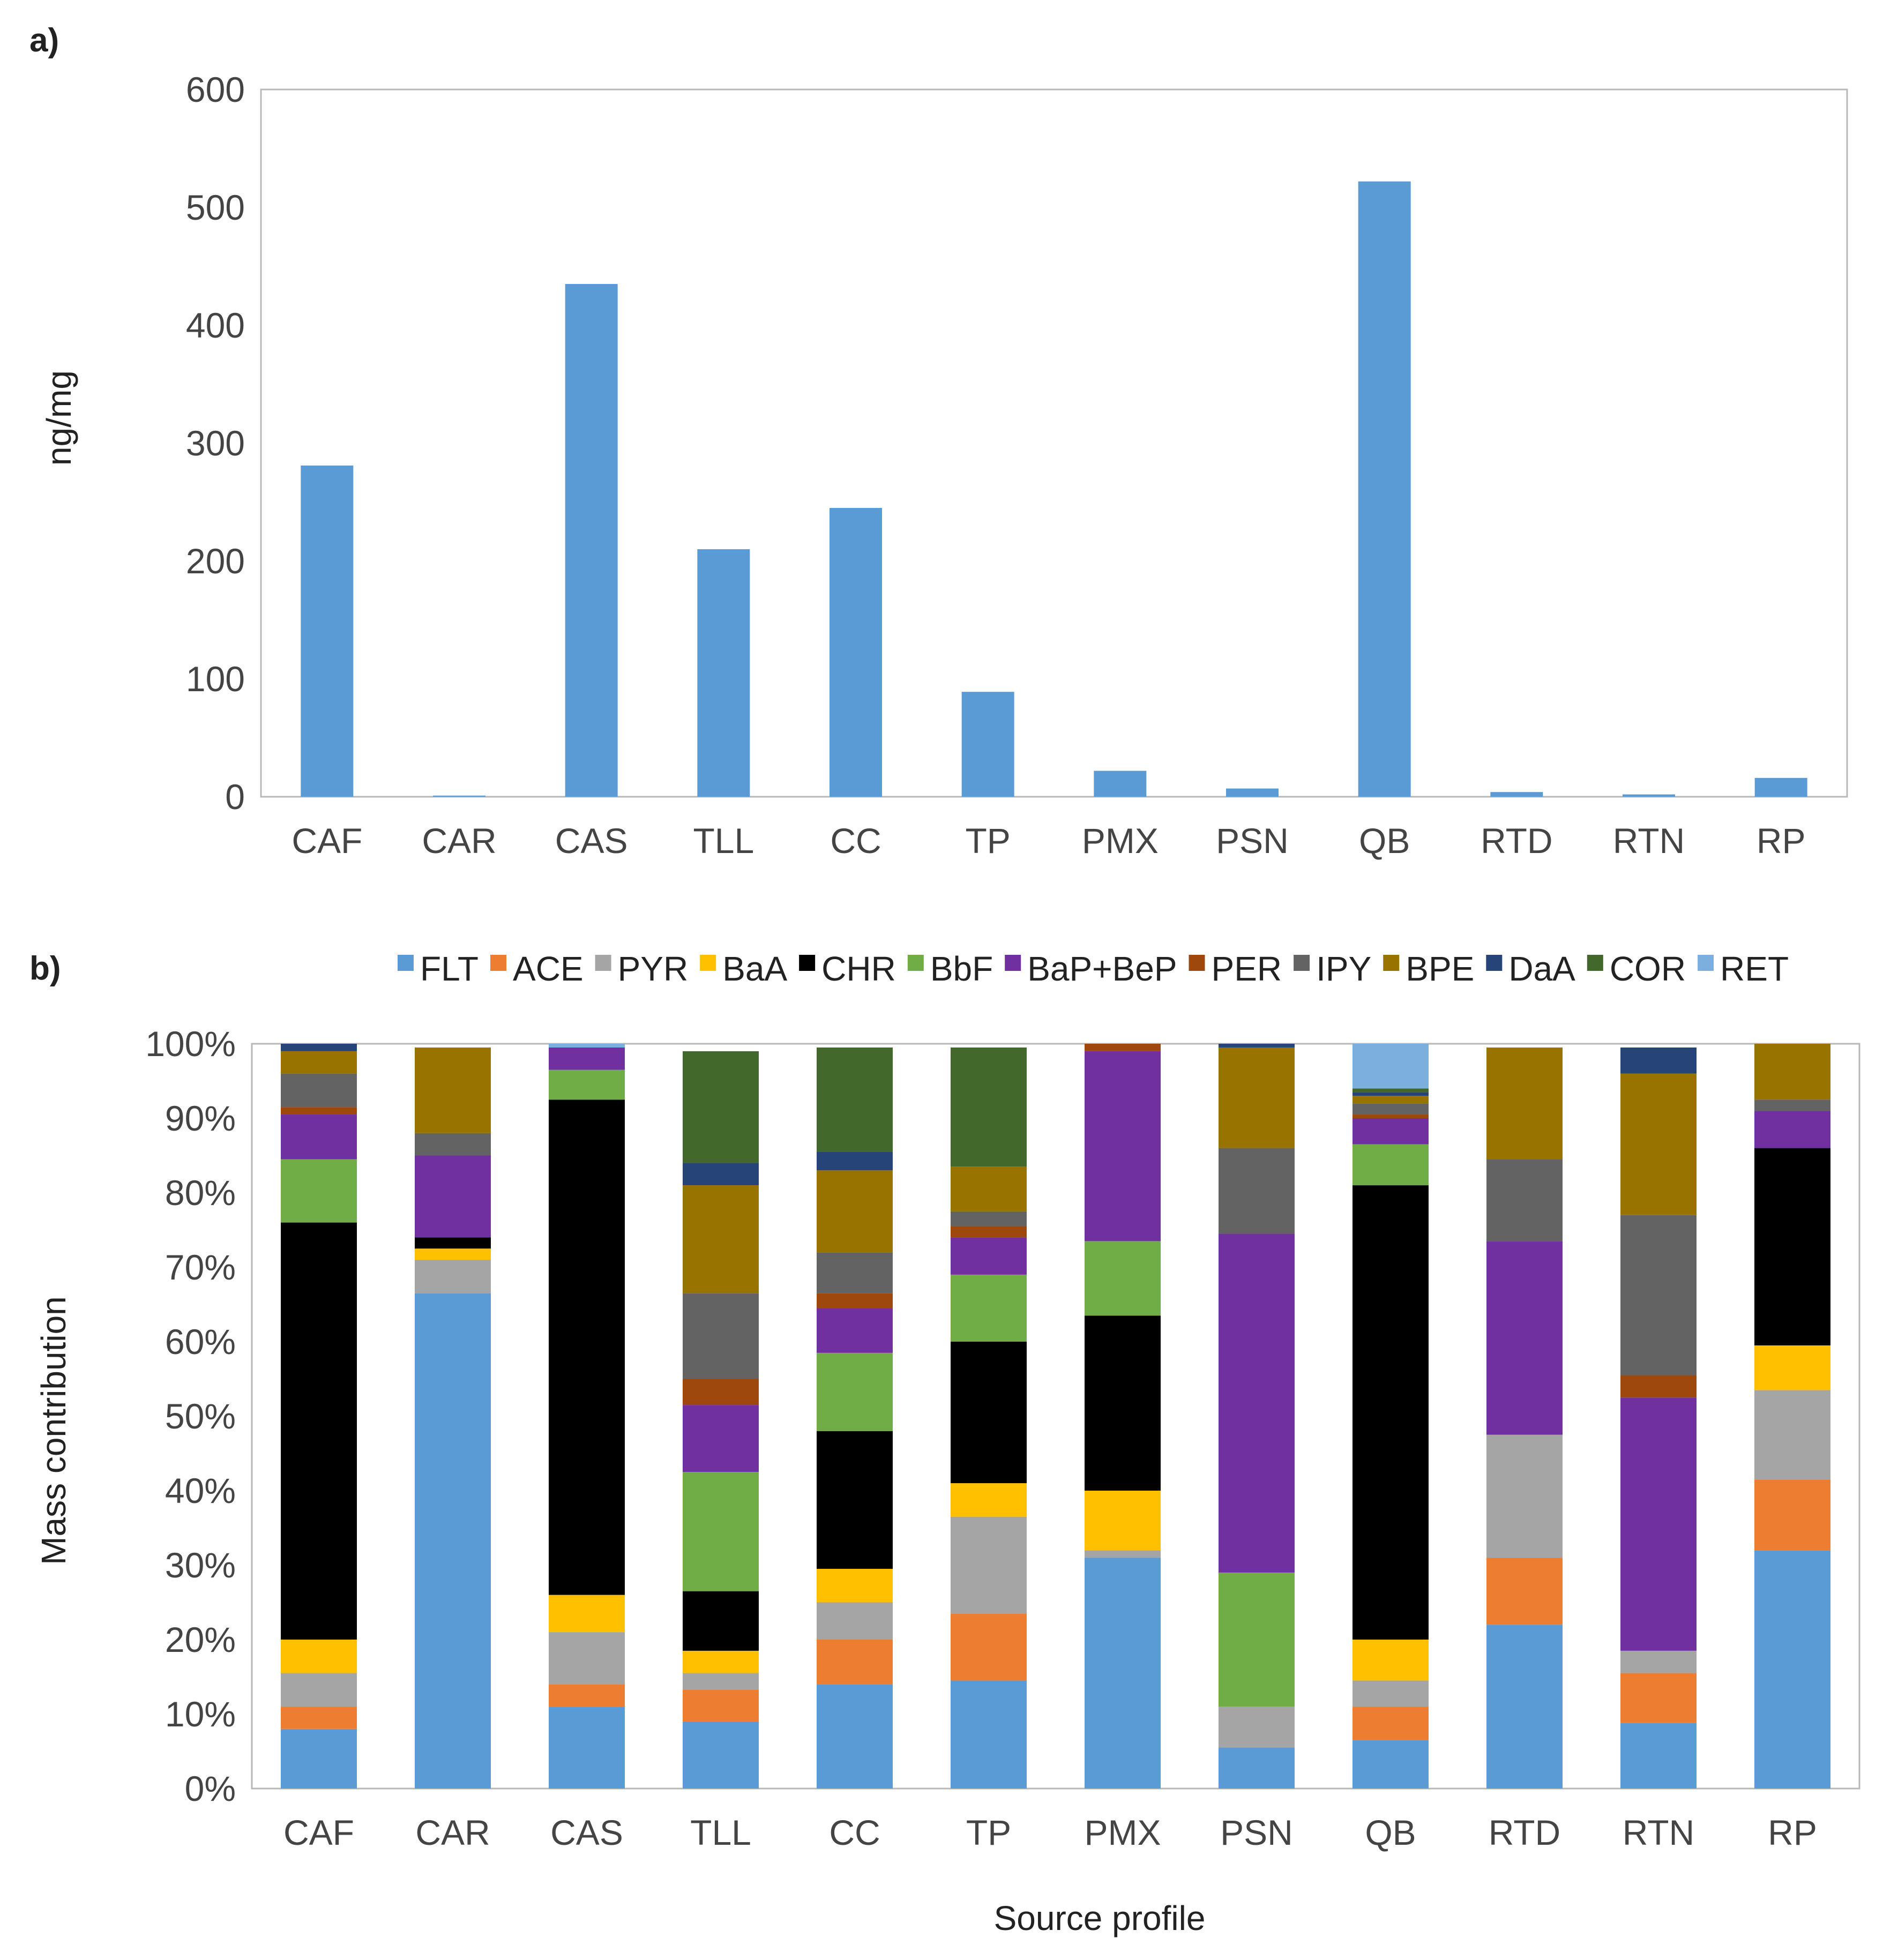 The image size is (1898, 1960). What do you see at coordinates (215, 208) in the screenshot?
I see `panel-a-y-tick-label: 500` at bounding box center [215, 208].